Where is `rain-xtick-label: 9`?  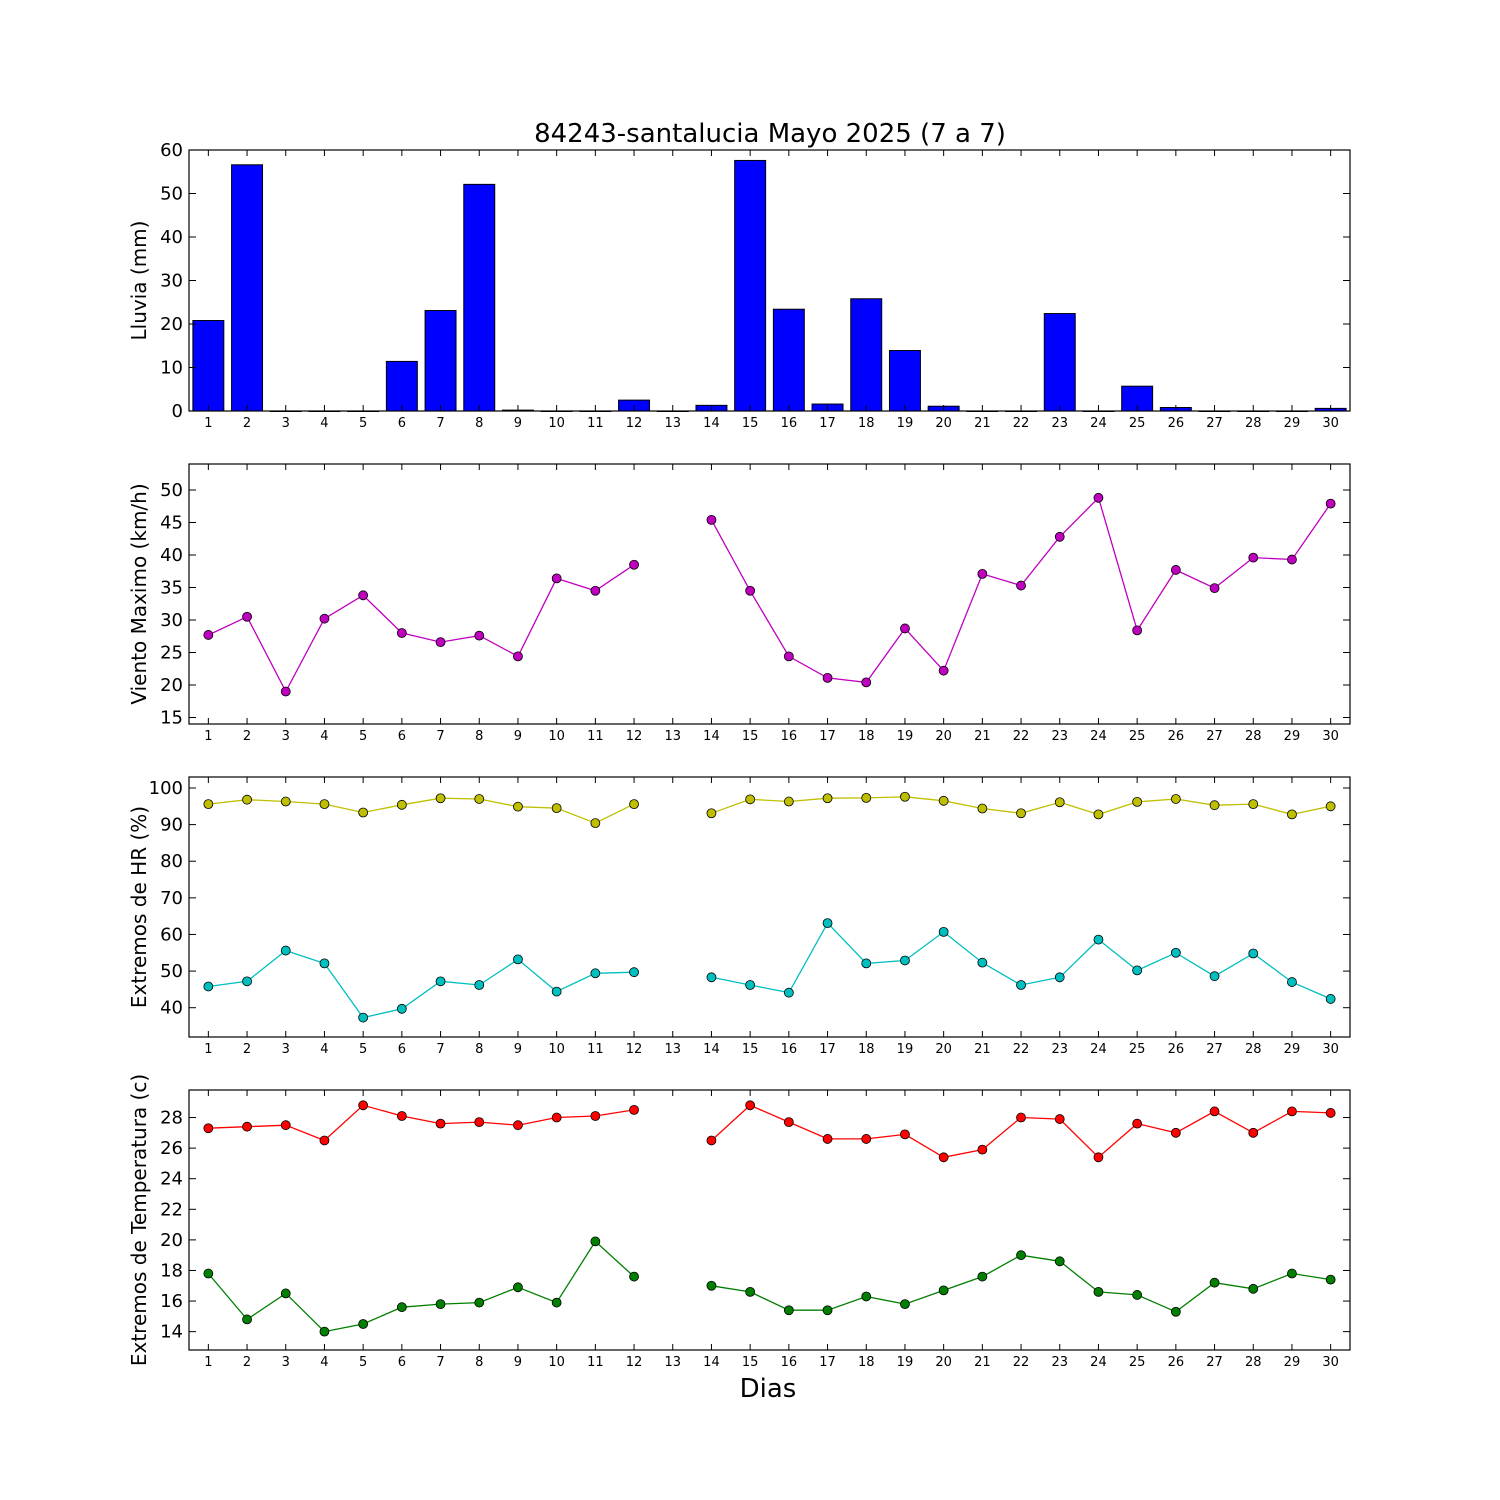 rain-xtick-label: 9 is located at coordinates (518, 423).